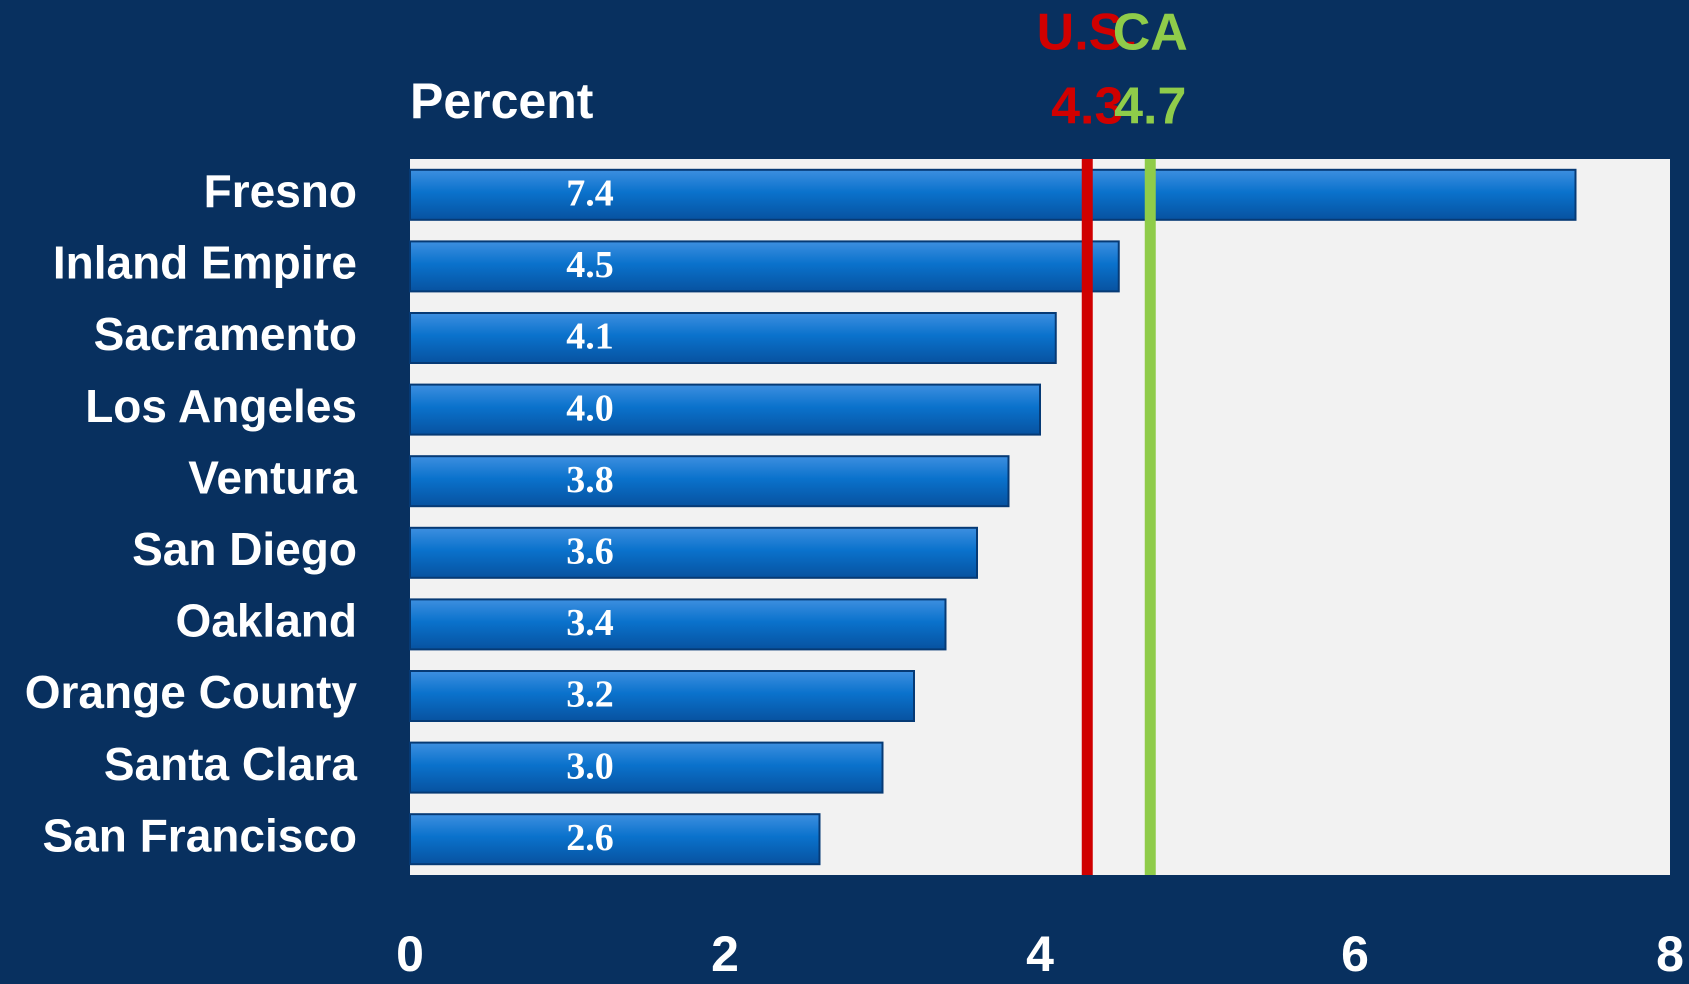 The image size is (1689, 984). What do you see at coordinates (1150, 33) in the screenshot?
I see `reference-name: CA` at bounding box center [1150, 33].